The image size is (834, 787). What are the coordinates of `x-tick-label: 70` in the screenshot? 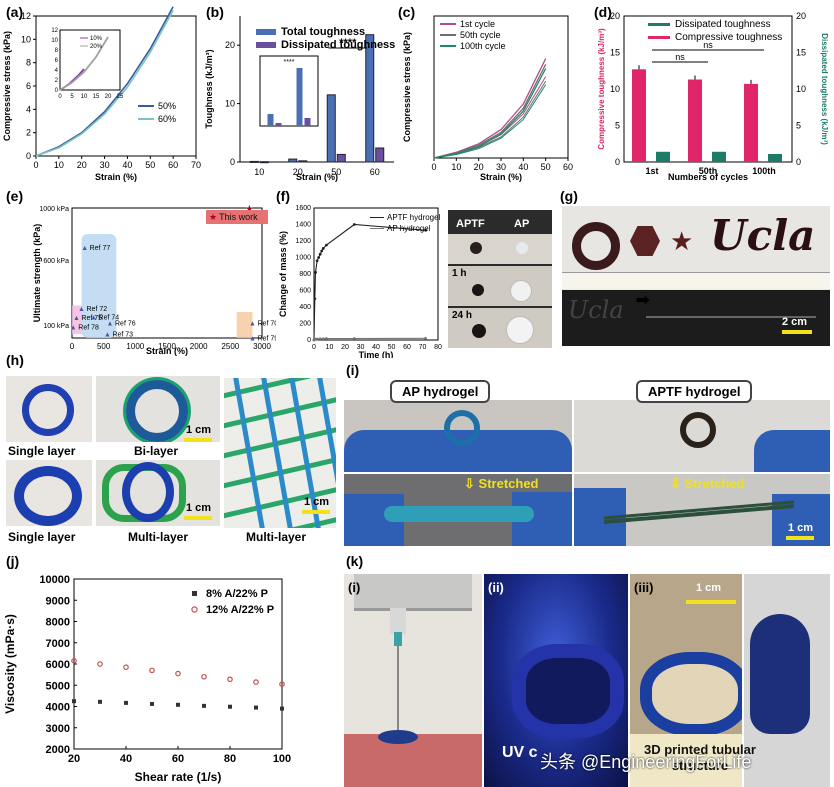 It's located at (196, 165).